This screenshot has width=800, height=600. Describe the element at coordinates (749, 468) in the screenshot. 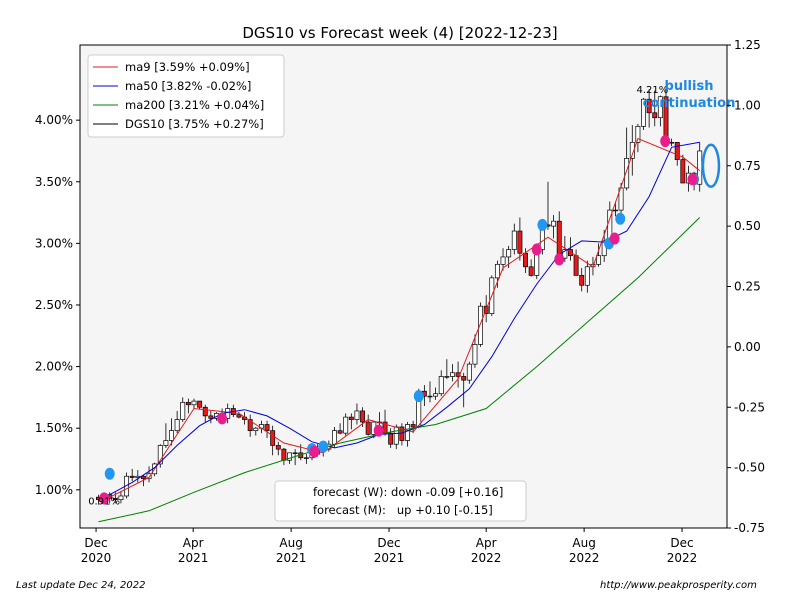

I see `y-right-tick-label: -0.50` at that location.